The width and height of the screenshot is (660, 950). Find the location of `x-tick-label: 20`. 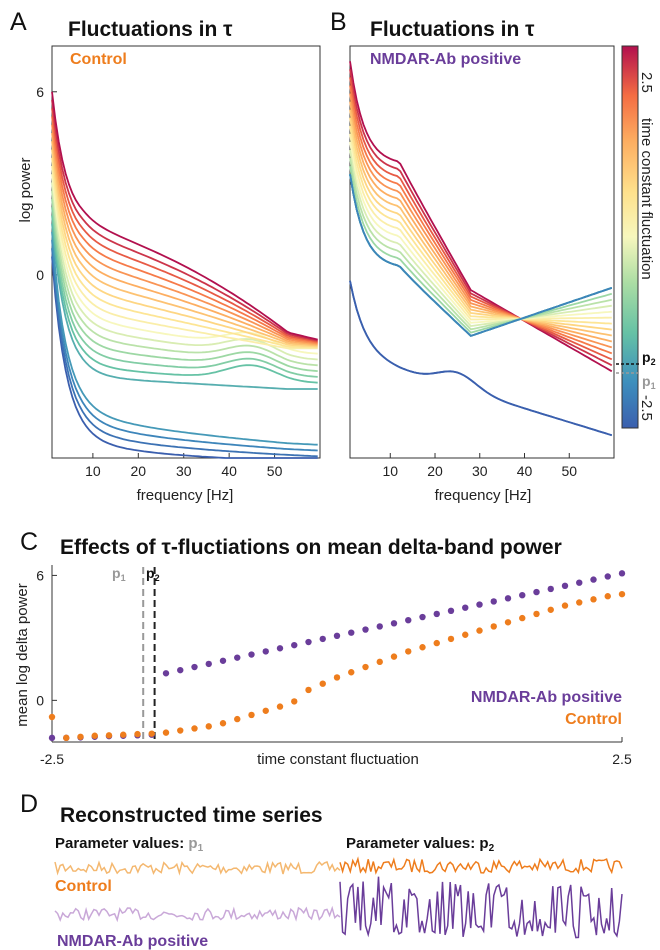

x-tick-label: 20 is located at coordinates (139, 471).